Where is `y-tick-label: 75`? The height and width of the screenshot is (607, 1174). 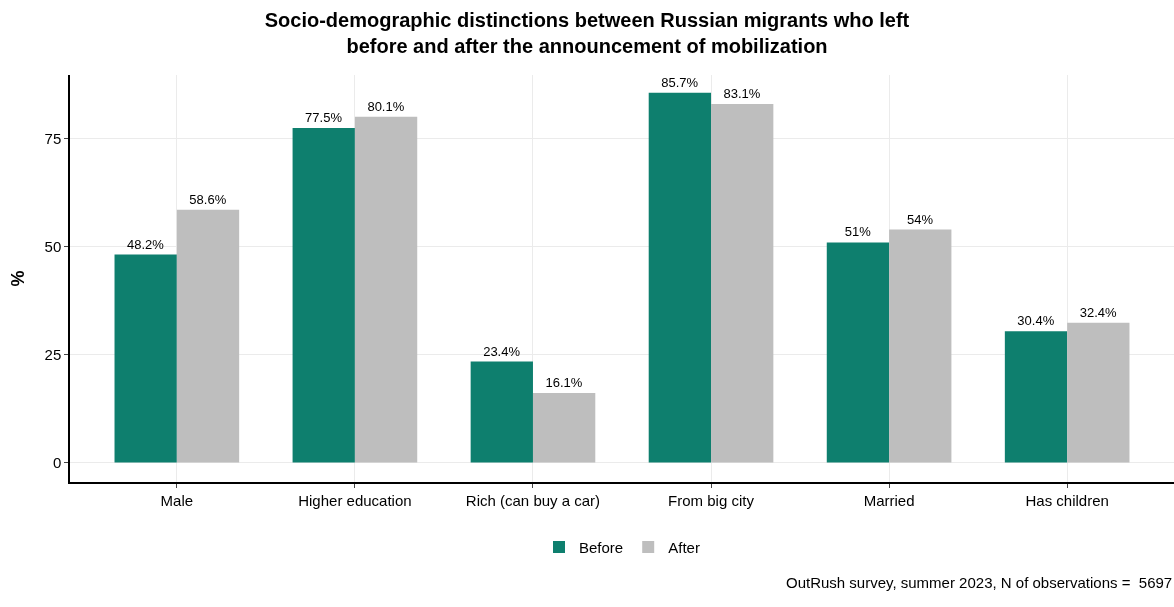 y-tick-label: 75 is located at coordinates (53, 139).